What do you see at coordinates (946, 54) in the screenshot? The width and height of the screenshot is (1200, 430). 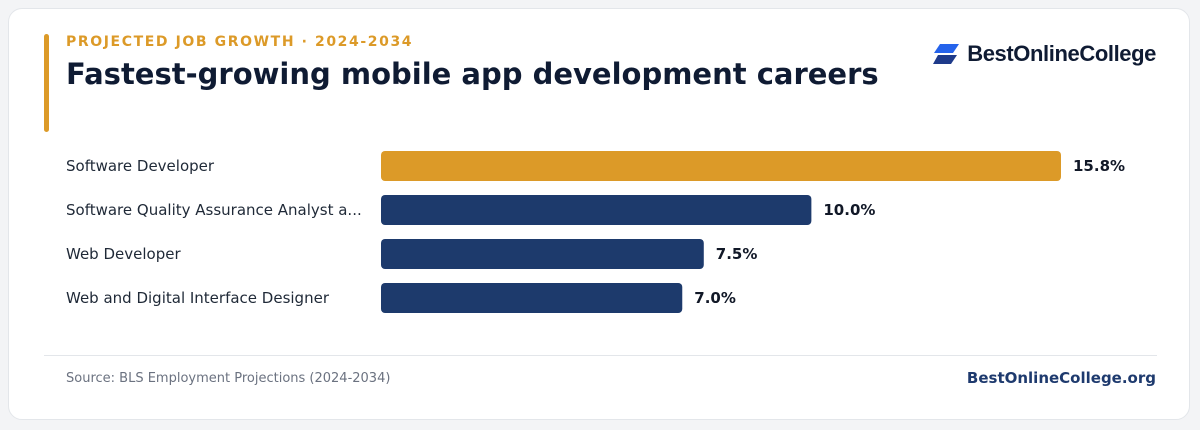 I see `logo-mark-icon` at bounding box center [946, 54].